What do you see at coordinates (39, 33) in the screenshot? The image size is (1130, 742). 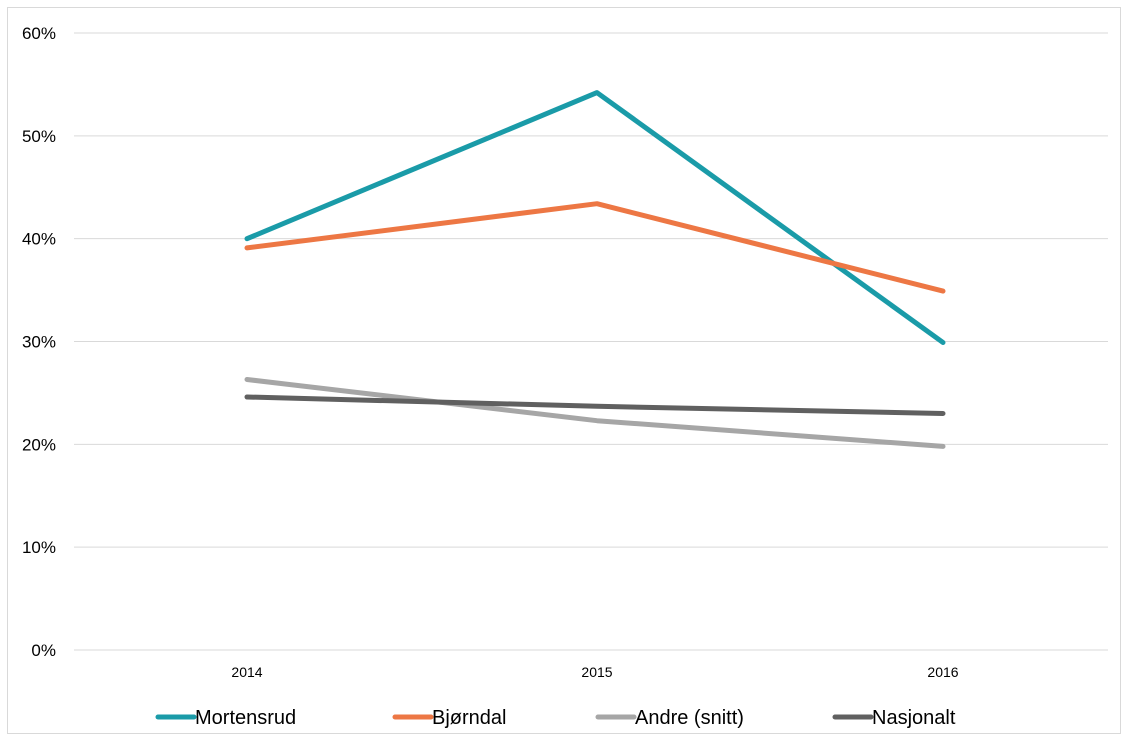 I see `y-tick-label: 60%` at bounding box center [39, 33].